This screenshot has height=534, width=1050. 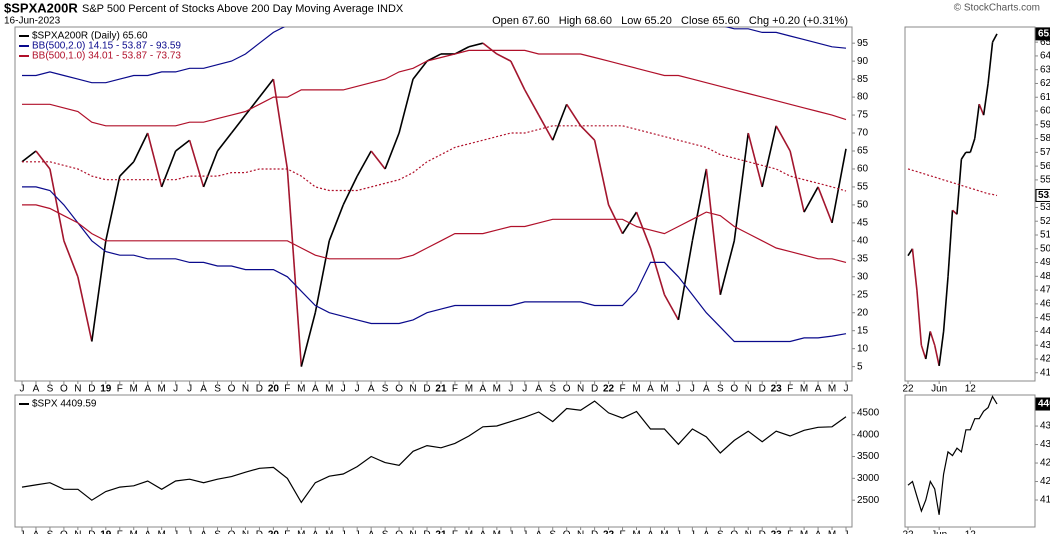 I want to click on band-lower, so click(x=434, y=233).